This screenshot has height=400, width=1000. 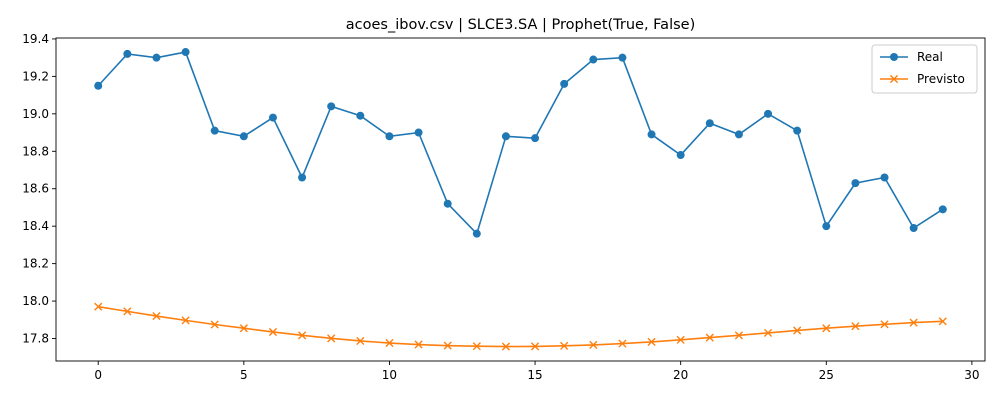 I want to click on x-tick-label: 30, so click(x=971, y=375).